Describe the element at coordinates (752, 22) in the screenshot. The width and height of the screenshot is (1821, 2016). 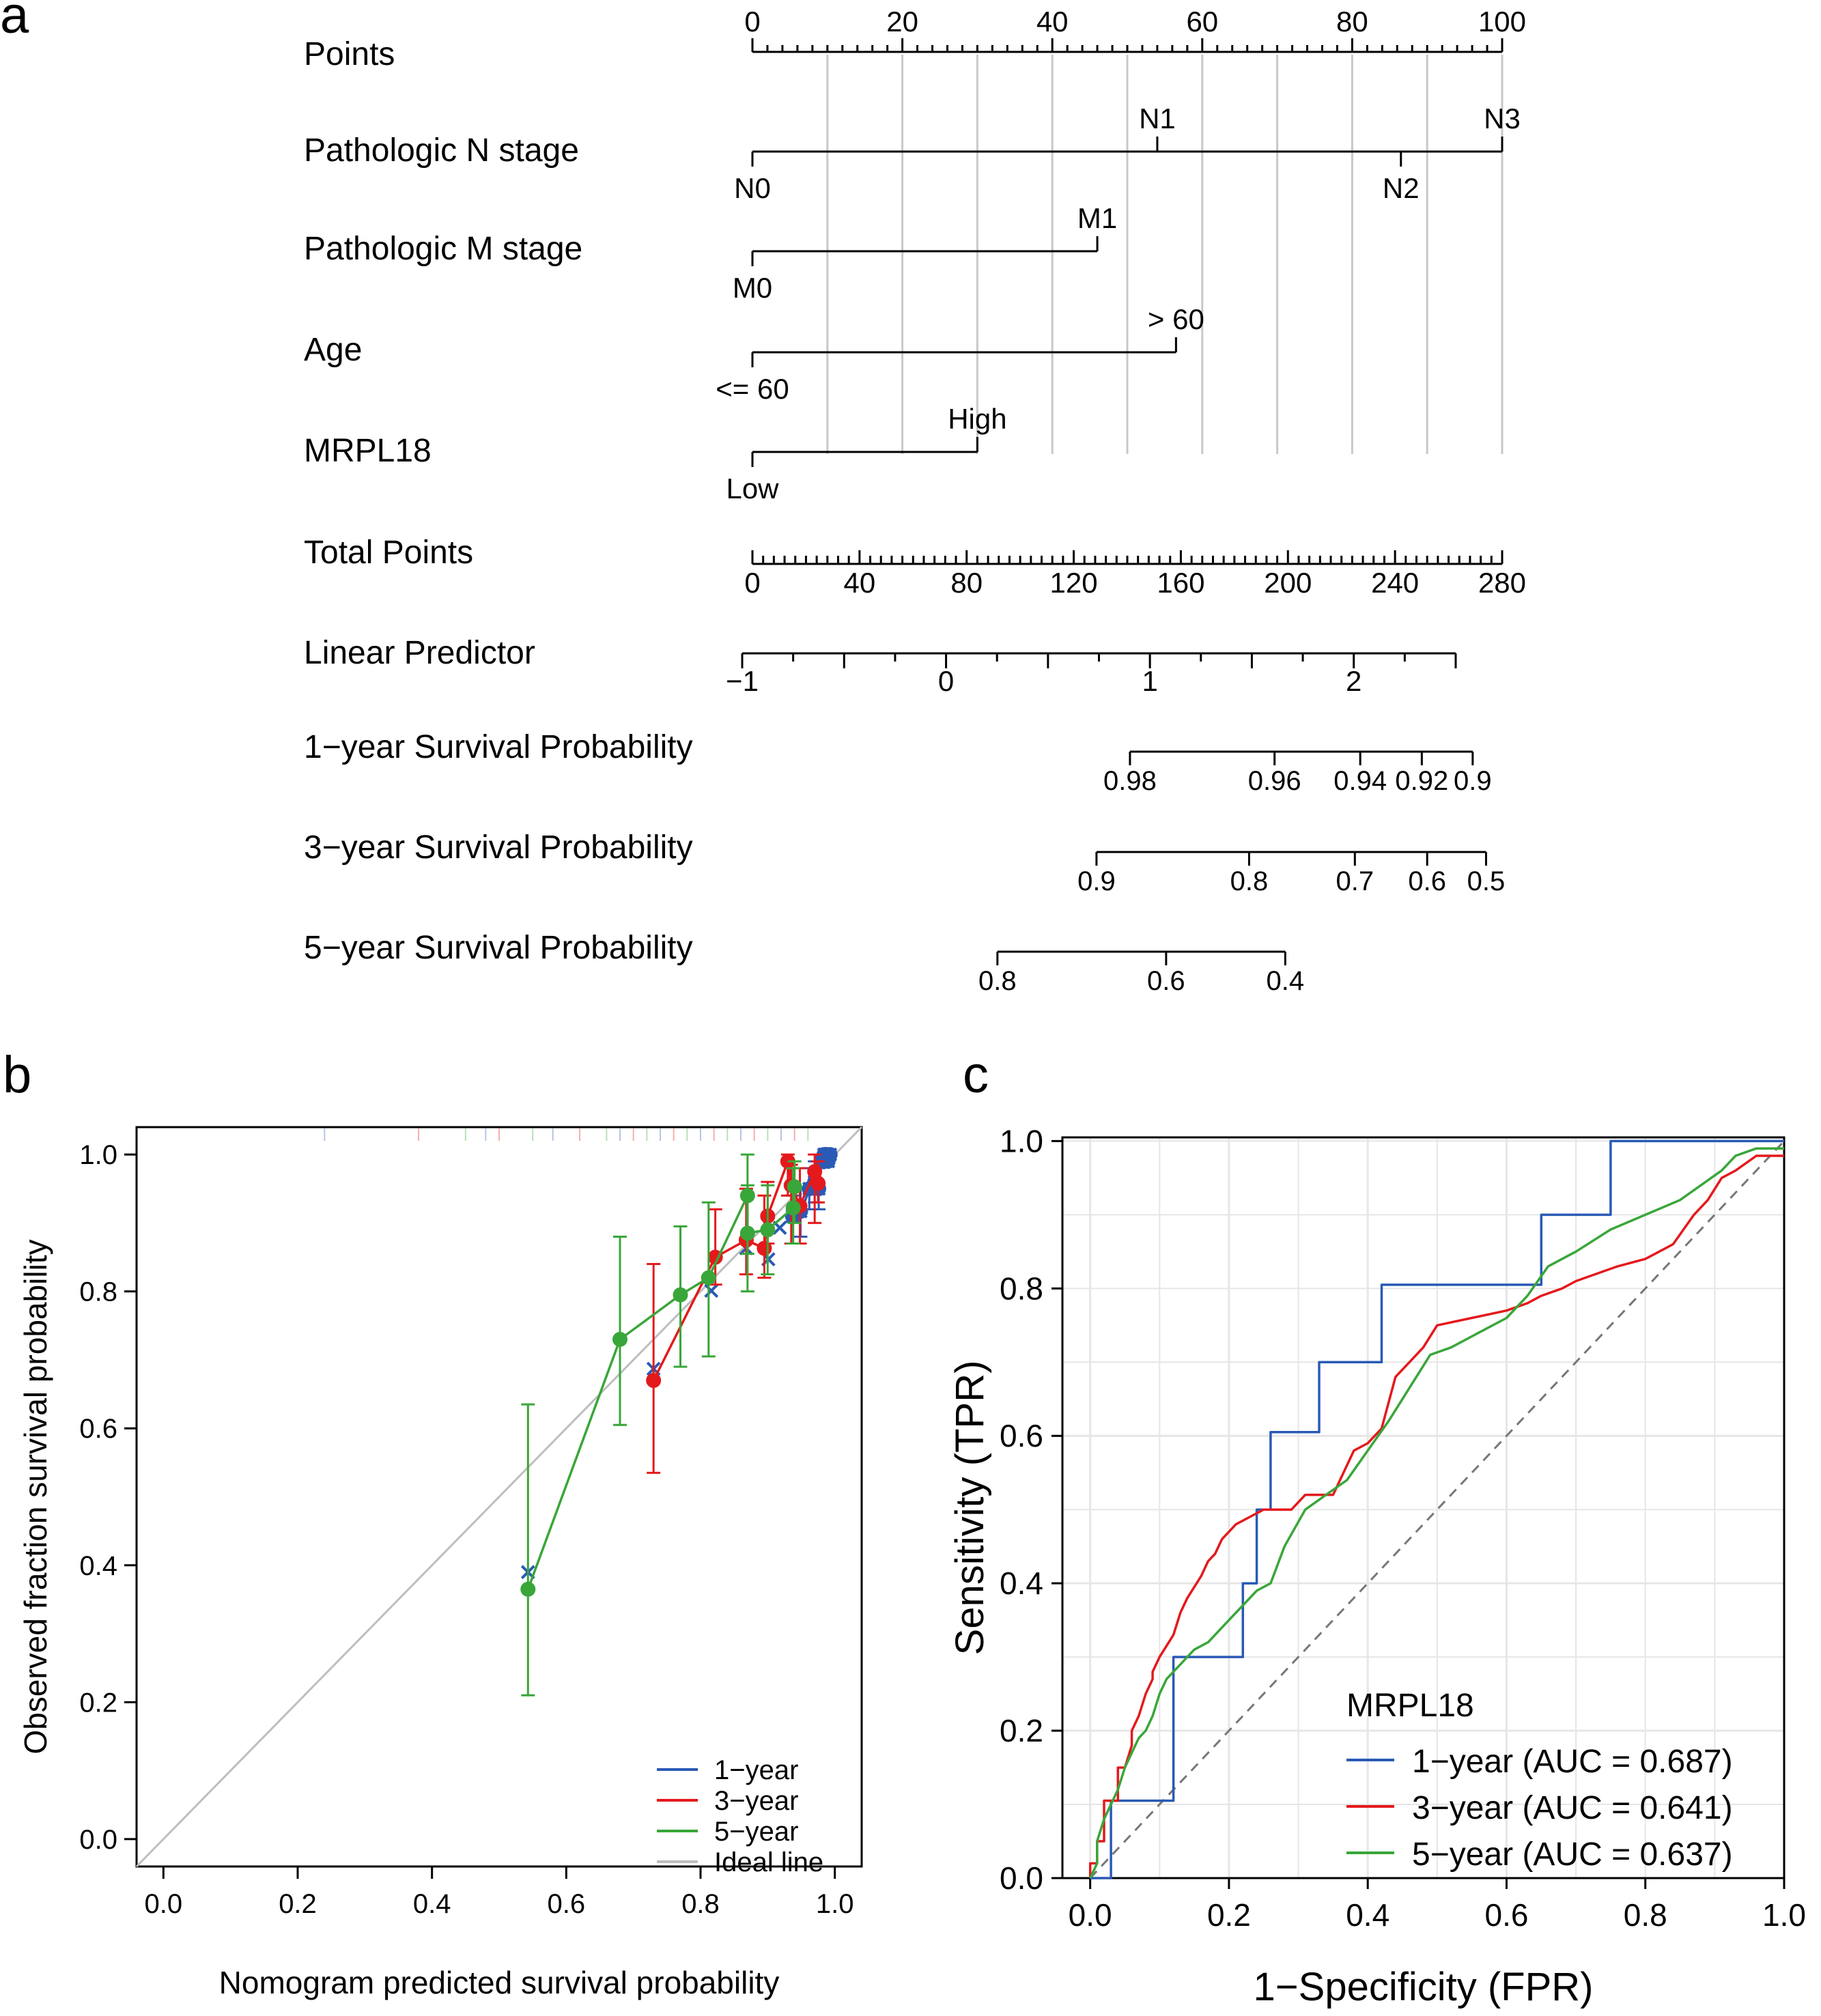
I see `points-tick-label: 0` at that location.